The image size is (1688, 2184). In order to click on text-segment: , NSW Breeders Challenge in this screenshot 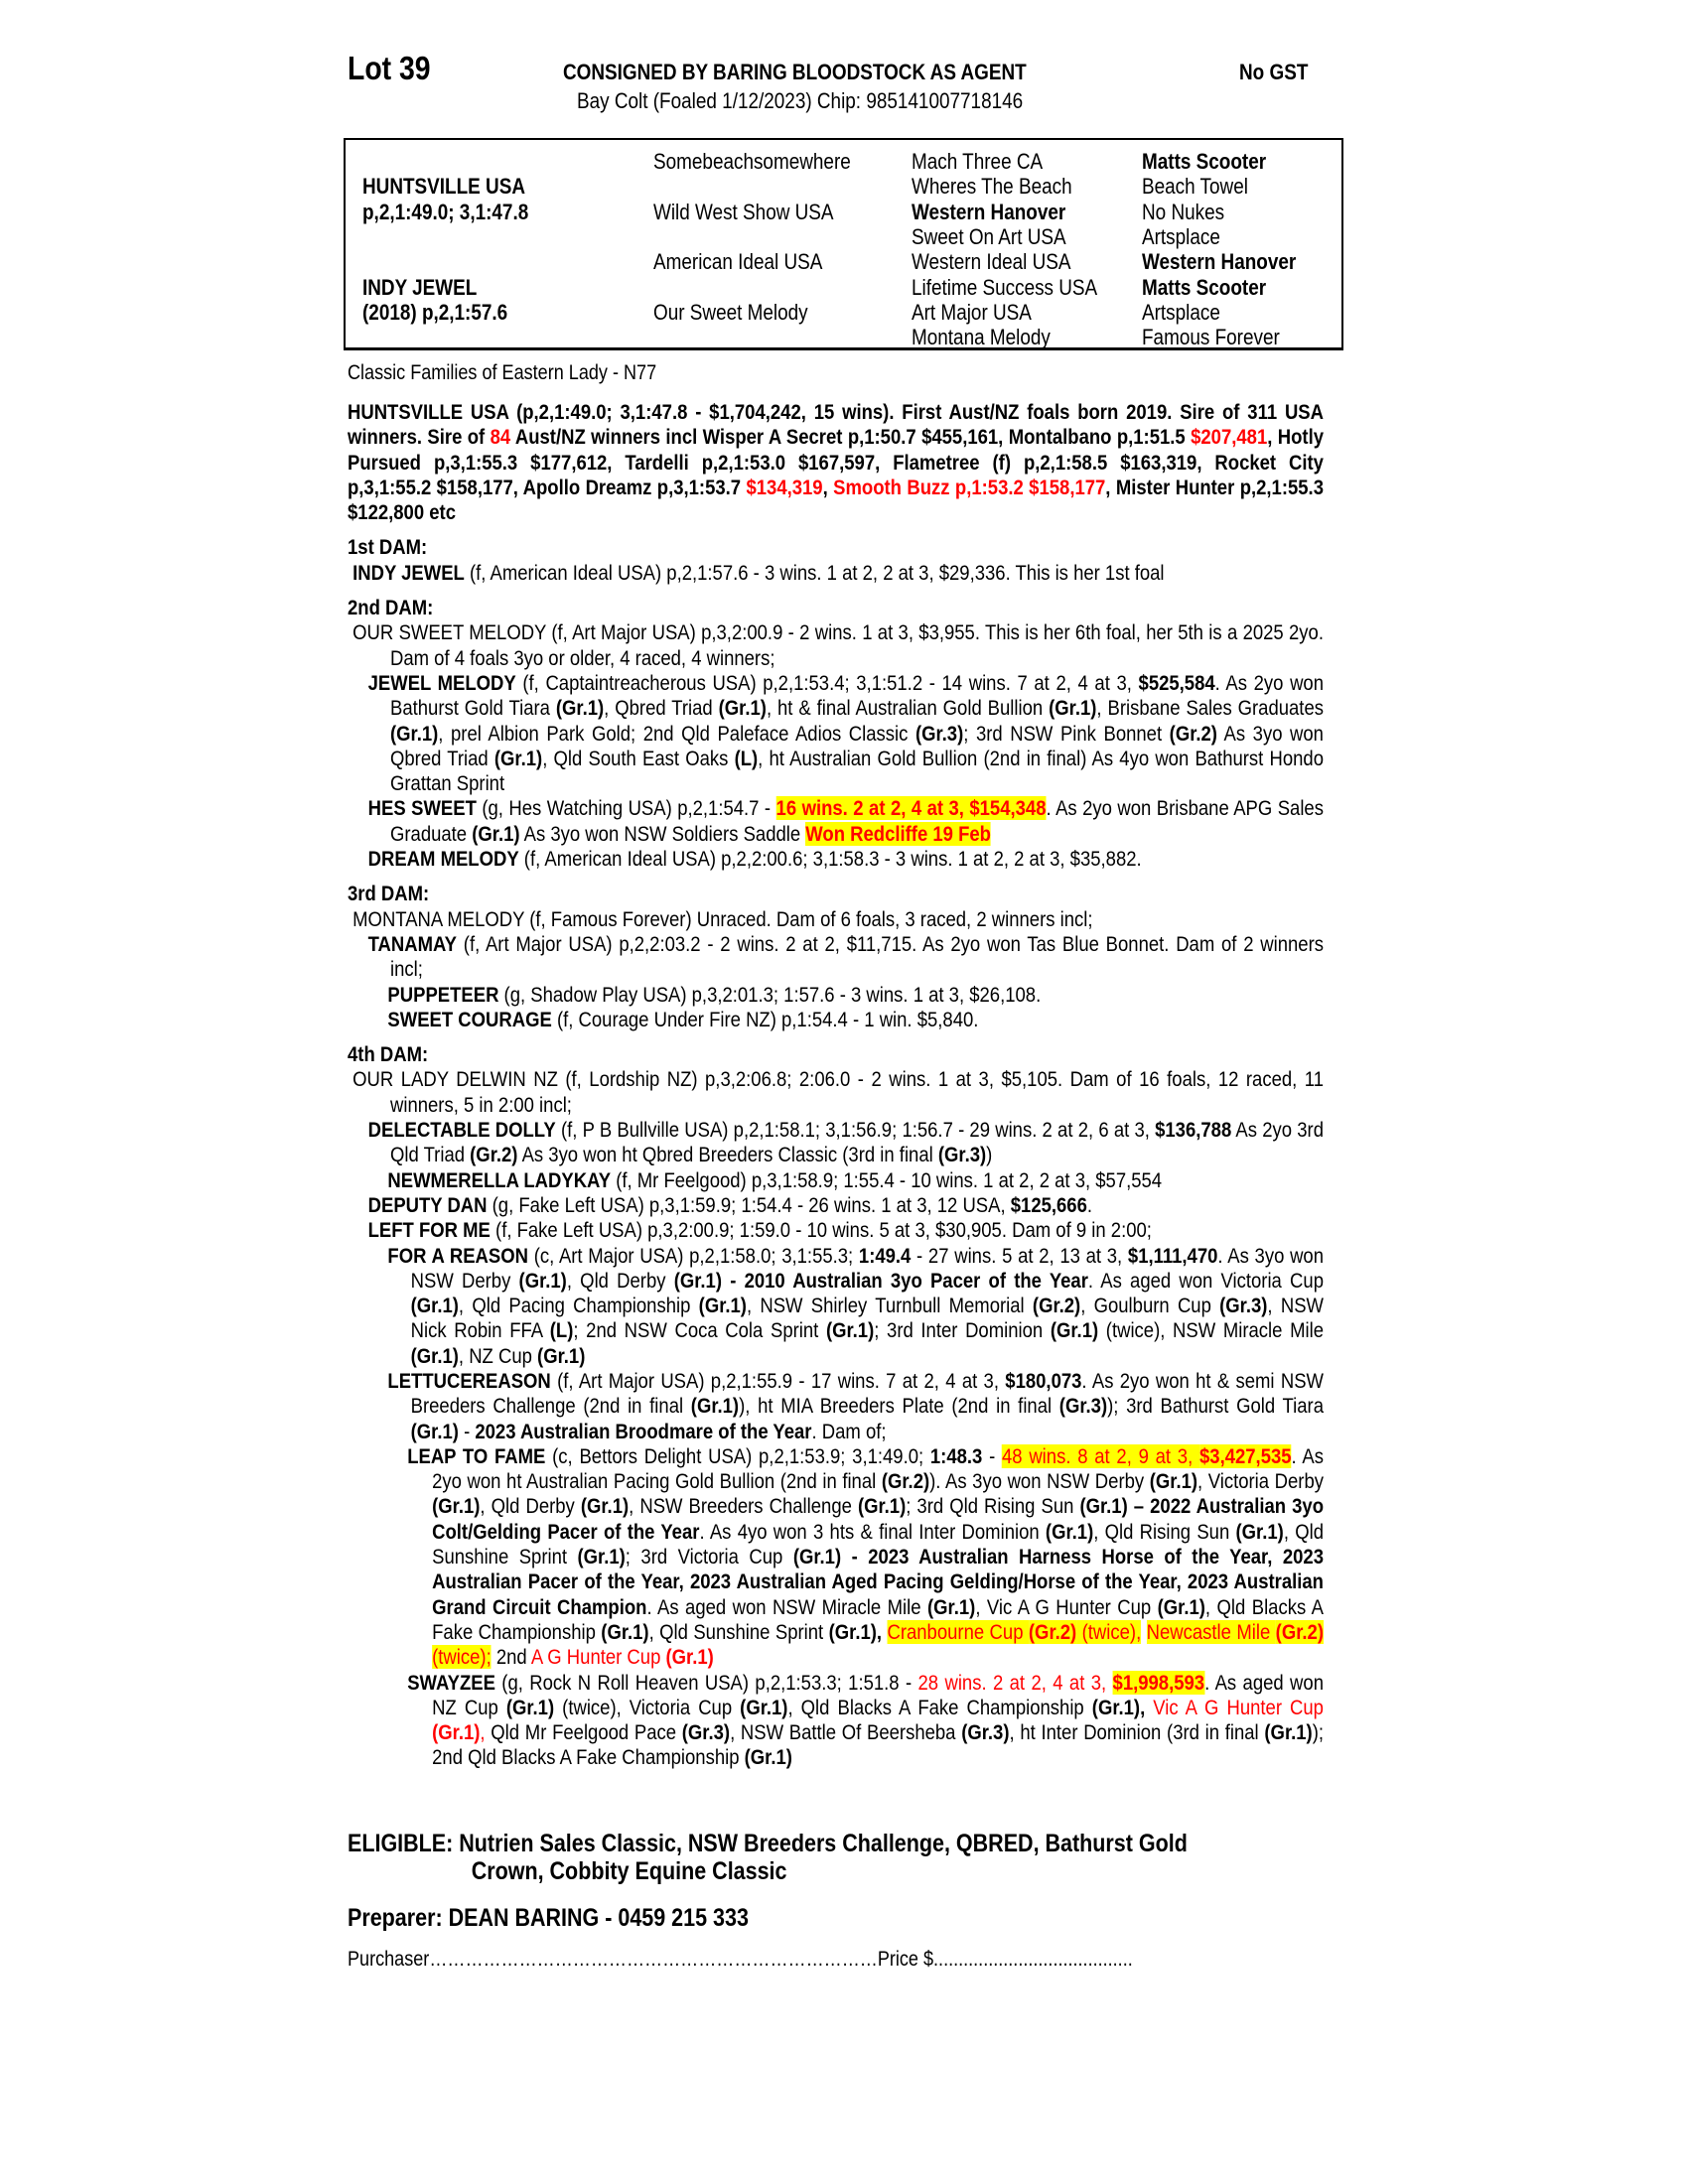, I will do `click(743, 1506)`.